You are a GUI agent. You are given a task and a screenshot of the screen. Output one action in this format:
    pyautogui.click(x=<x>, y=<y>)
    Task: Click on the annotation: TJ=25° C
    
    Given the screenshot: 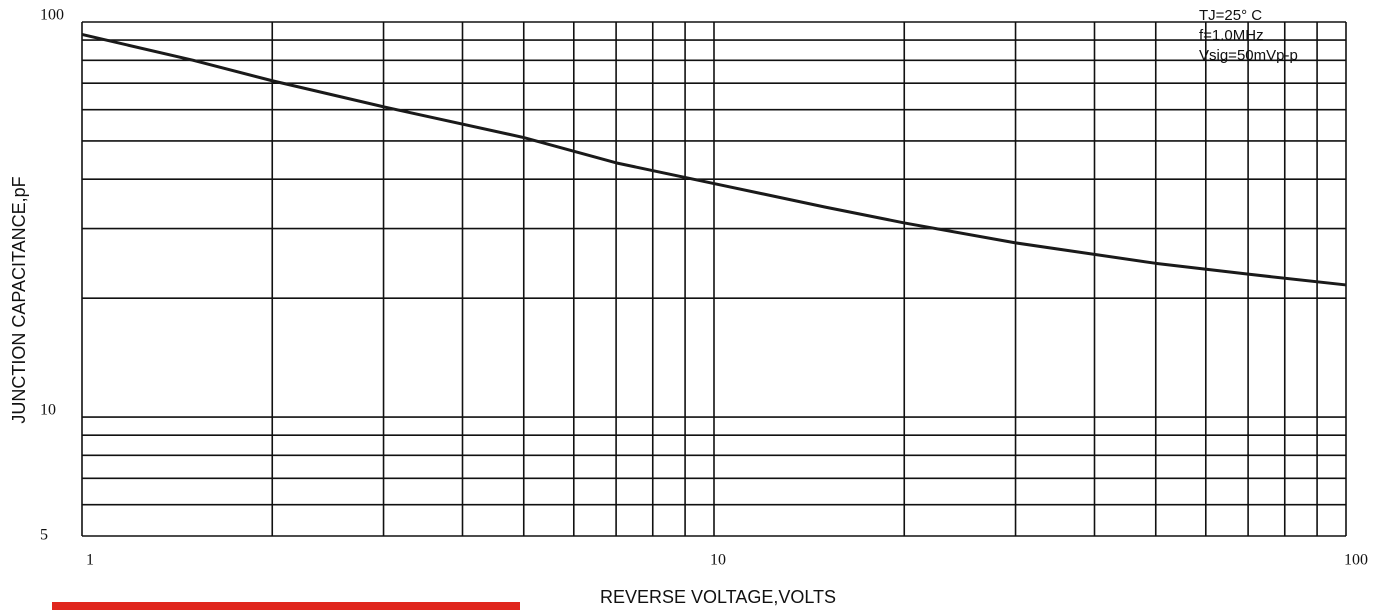 What is the action you would take?
    pyautogui.click(x=1230, y=15)
    